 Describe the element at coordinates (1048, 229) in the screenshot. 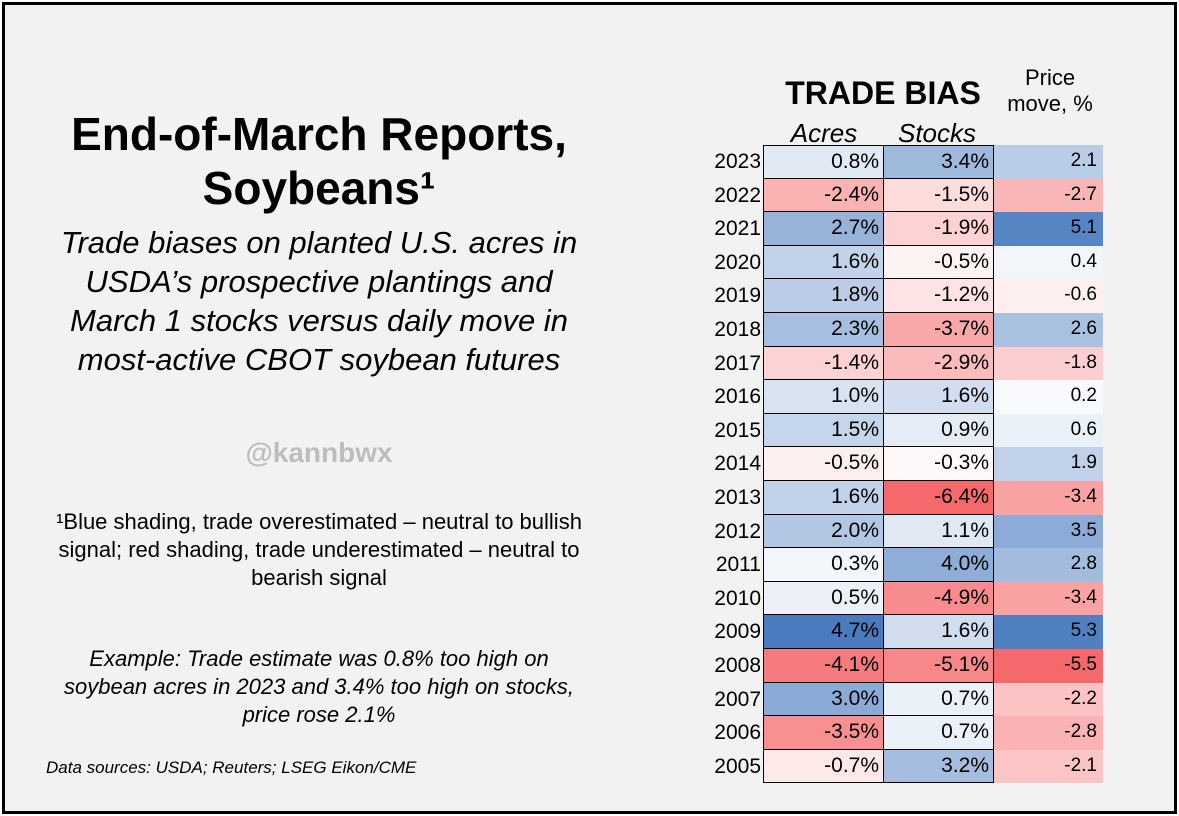

I see `price-cell: 5.1` at that location.